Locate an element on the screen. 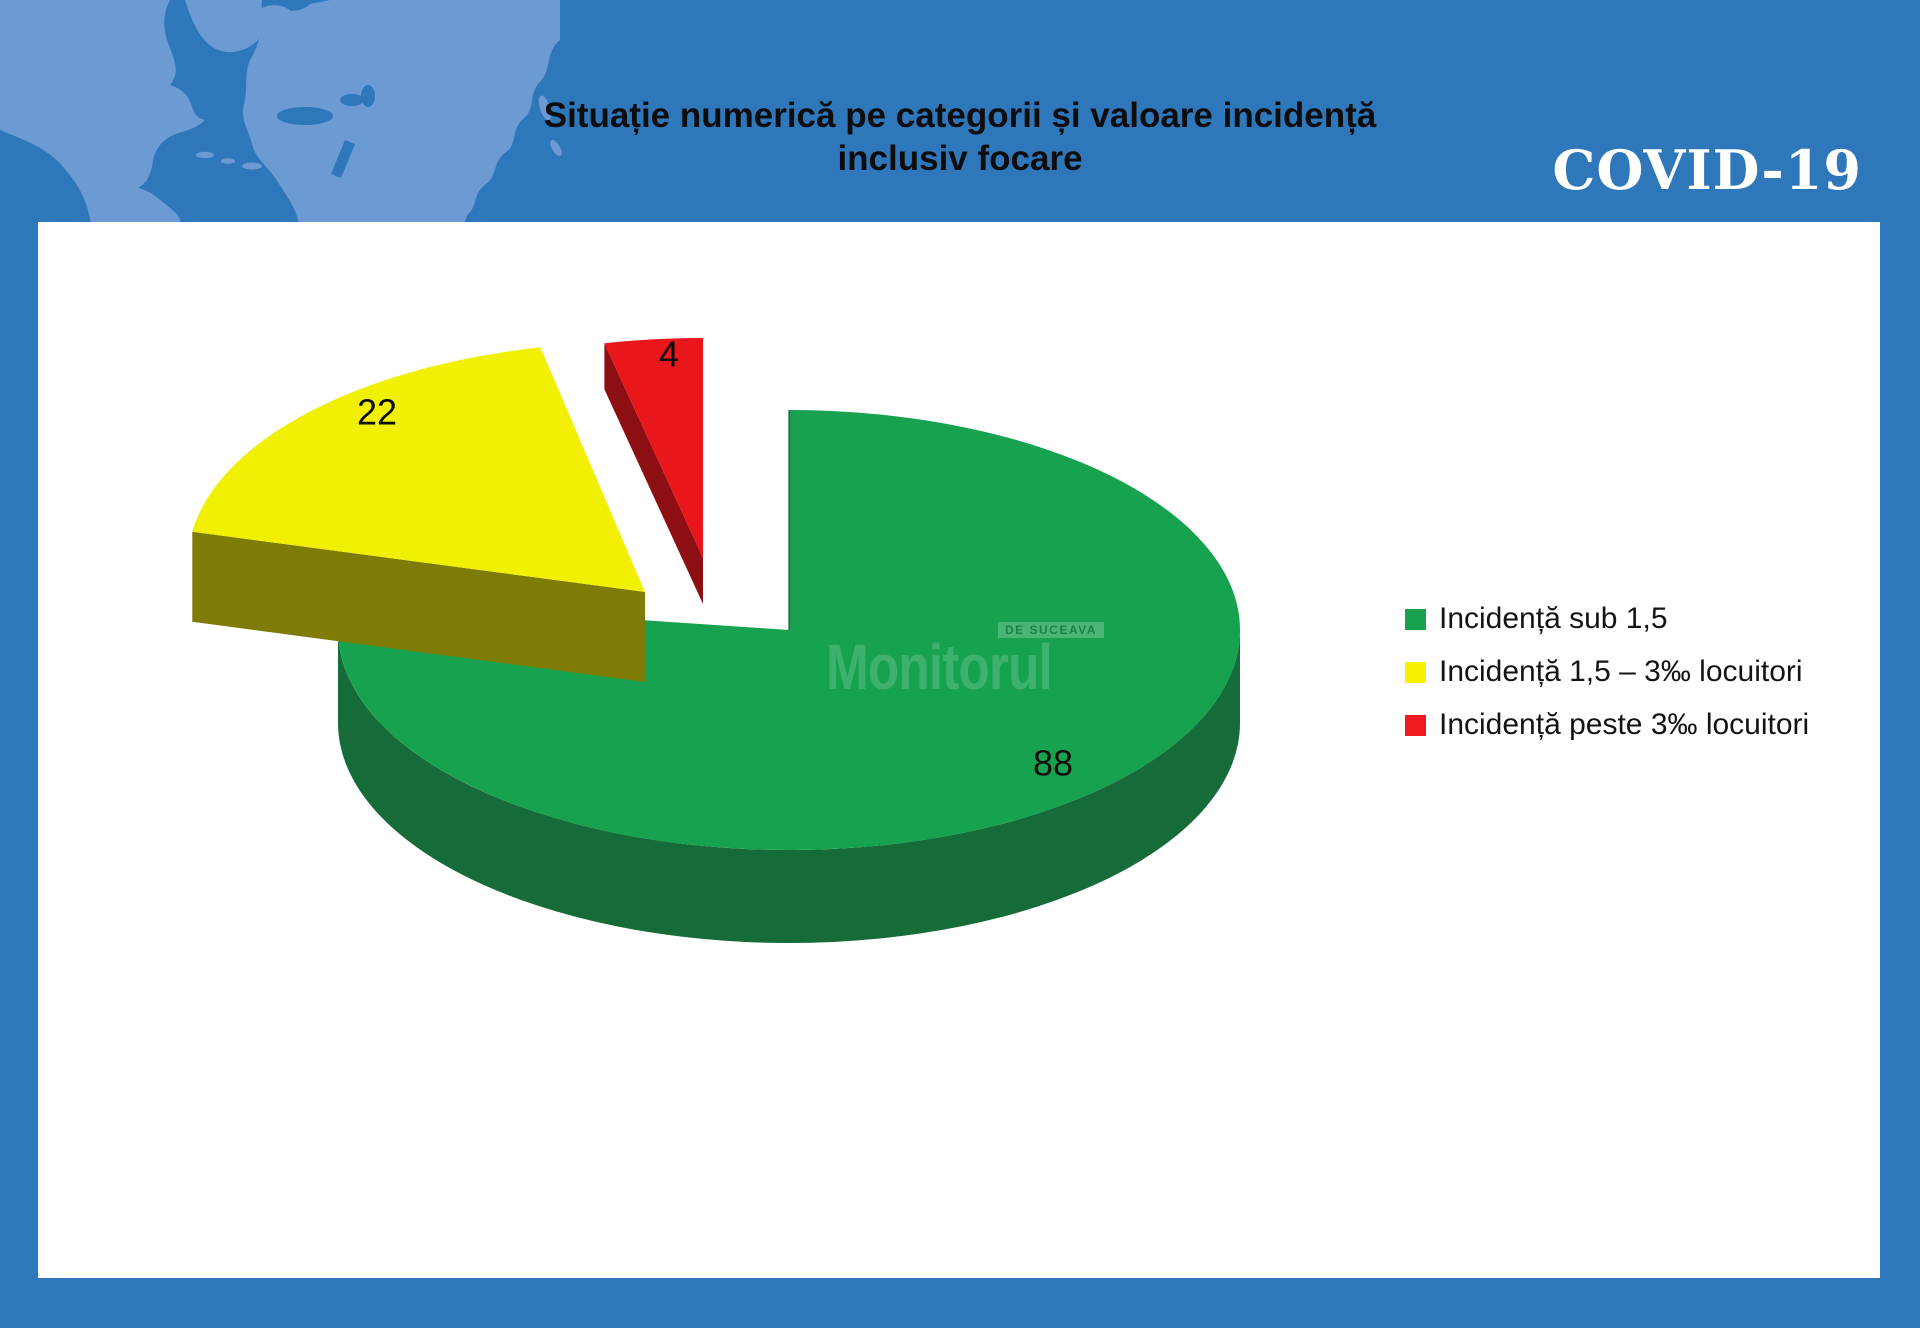 The image size is (1920, 1328). legend-label-2: Incidență peste 3‰ locuitori is located at coordinates (1624, 724).